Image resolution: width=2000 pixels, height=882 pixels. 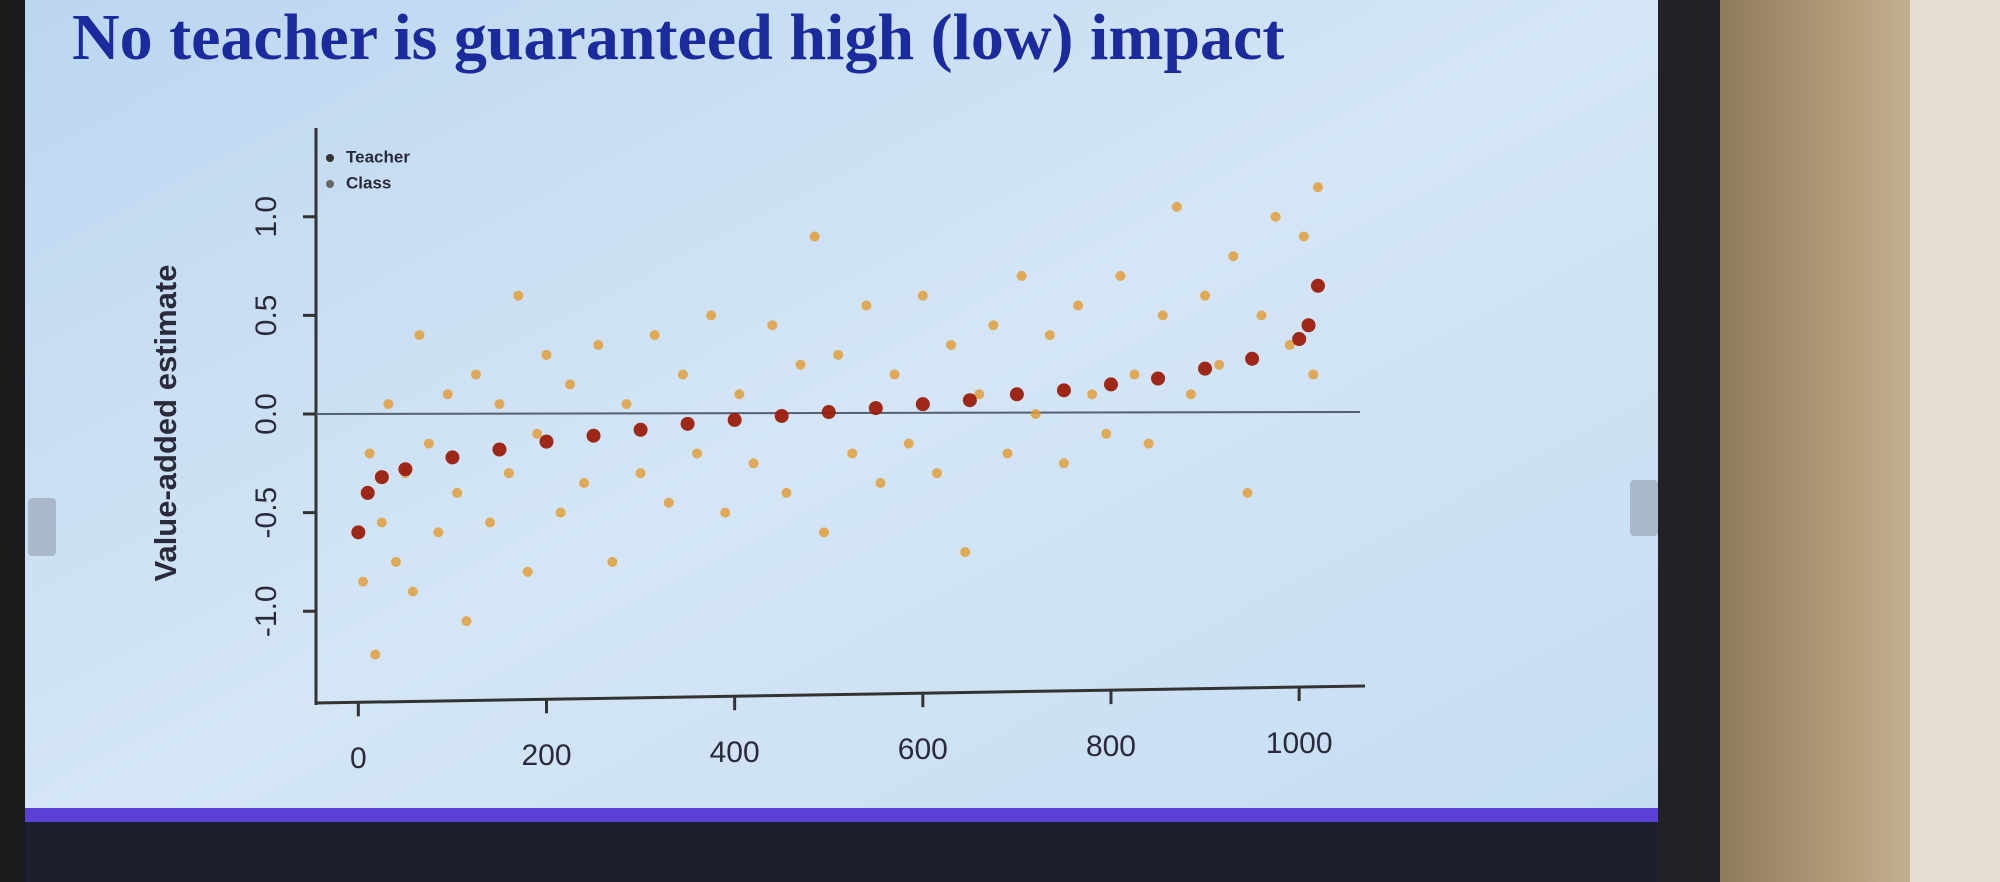 I want to click on window, so click(x=1955, y=441).